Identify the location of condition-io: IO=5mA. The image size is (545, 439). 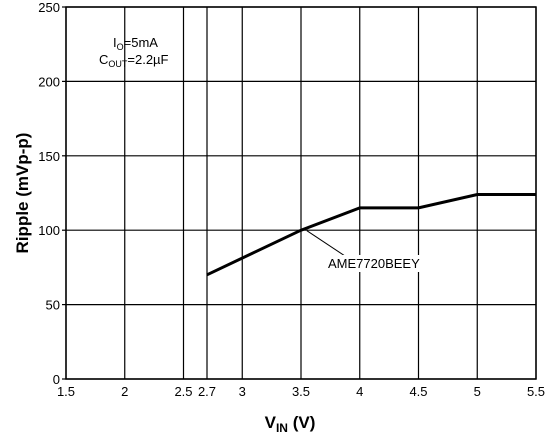
(135, 43).